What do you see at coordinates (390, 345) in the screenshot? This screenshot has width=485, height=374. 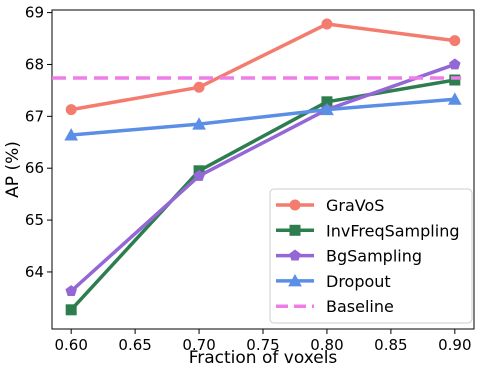 I see `x-tick-label: 0.85` at bounding box center [390, 345].